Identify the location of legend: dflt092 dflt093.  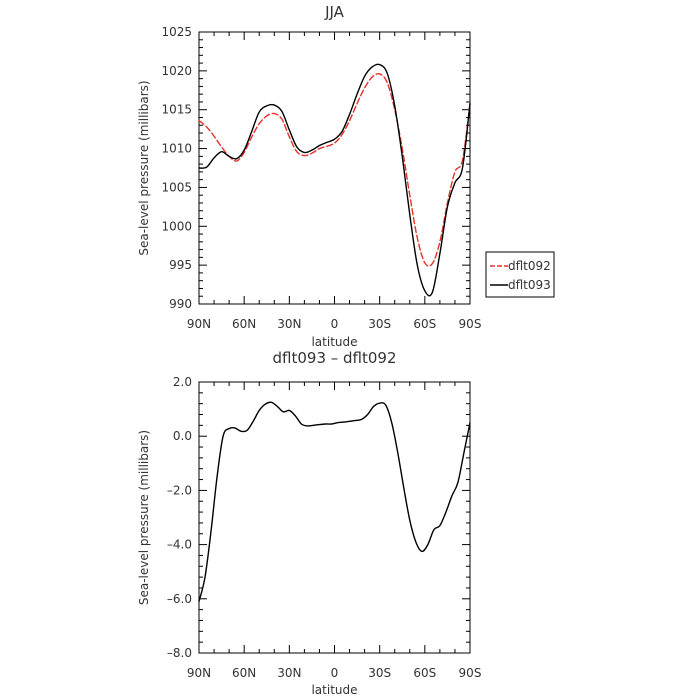
(520, 274).